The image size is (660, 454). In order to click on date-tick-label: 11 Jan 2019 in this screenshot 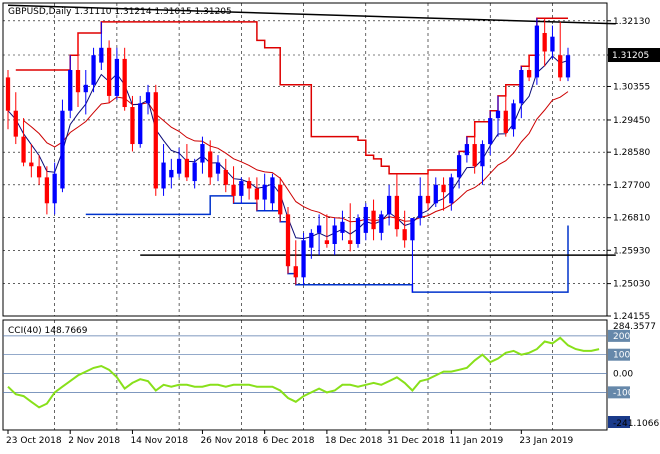, I will do `click(476, 441)`.